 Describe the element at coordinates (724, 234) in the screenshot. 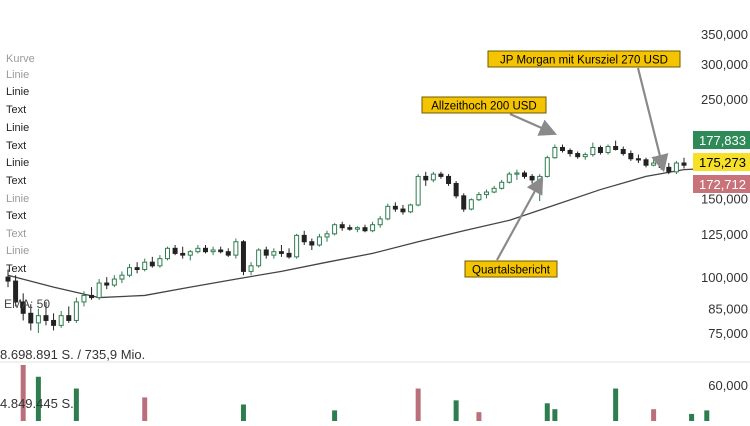

I see `y-tick-label: 125,000` at that location.